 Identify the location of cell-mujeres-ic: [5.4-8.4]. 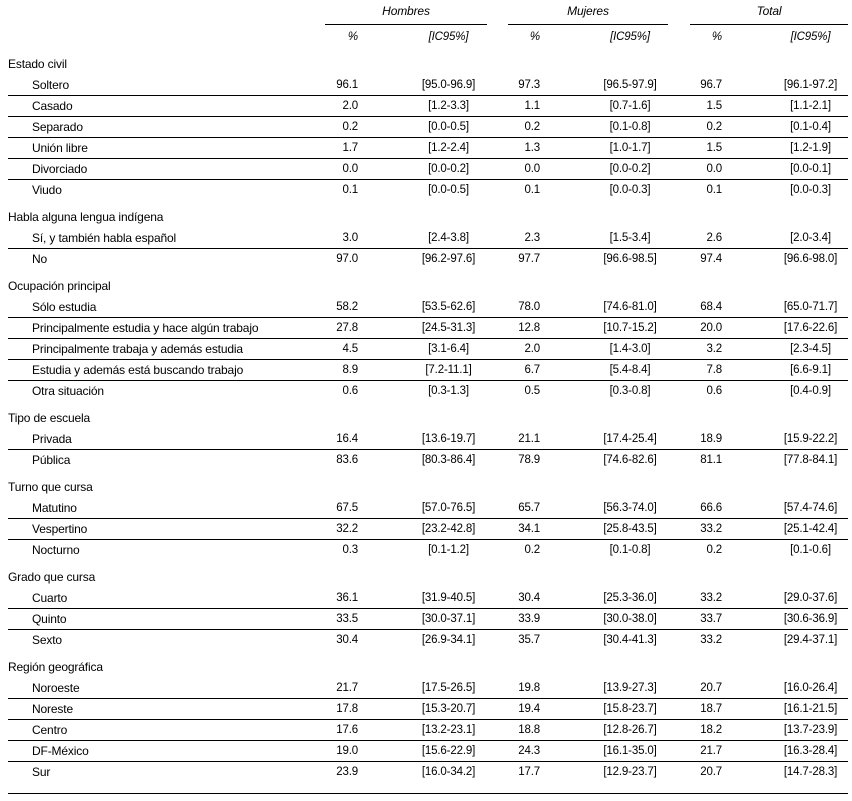
(630, 370).